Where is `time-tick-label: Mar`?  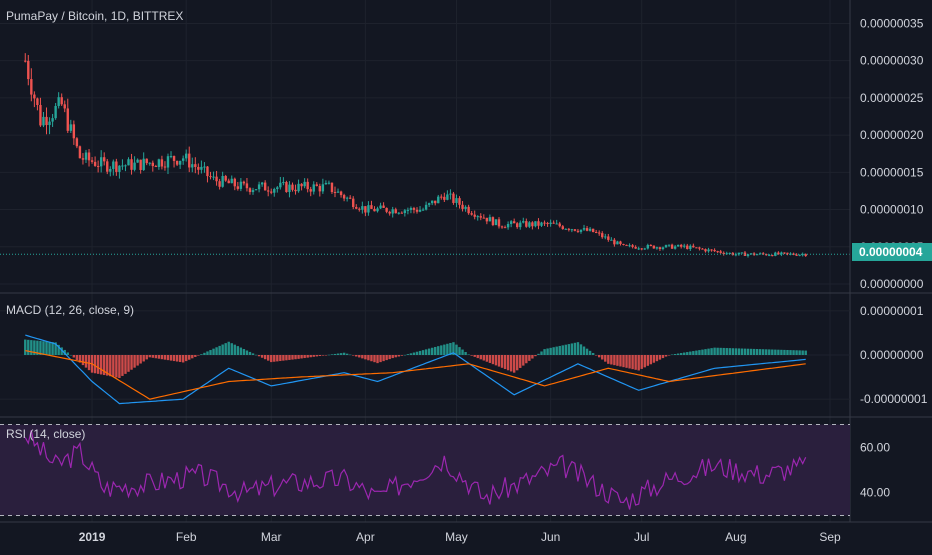
time-tick-label: Mar is located at coordinates (271, 537).